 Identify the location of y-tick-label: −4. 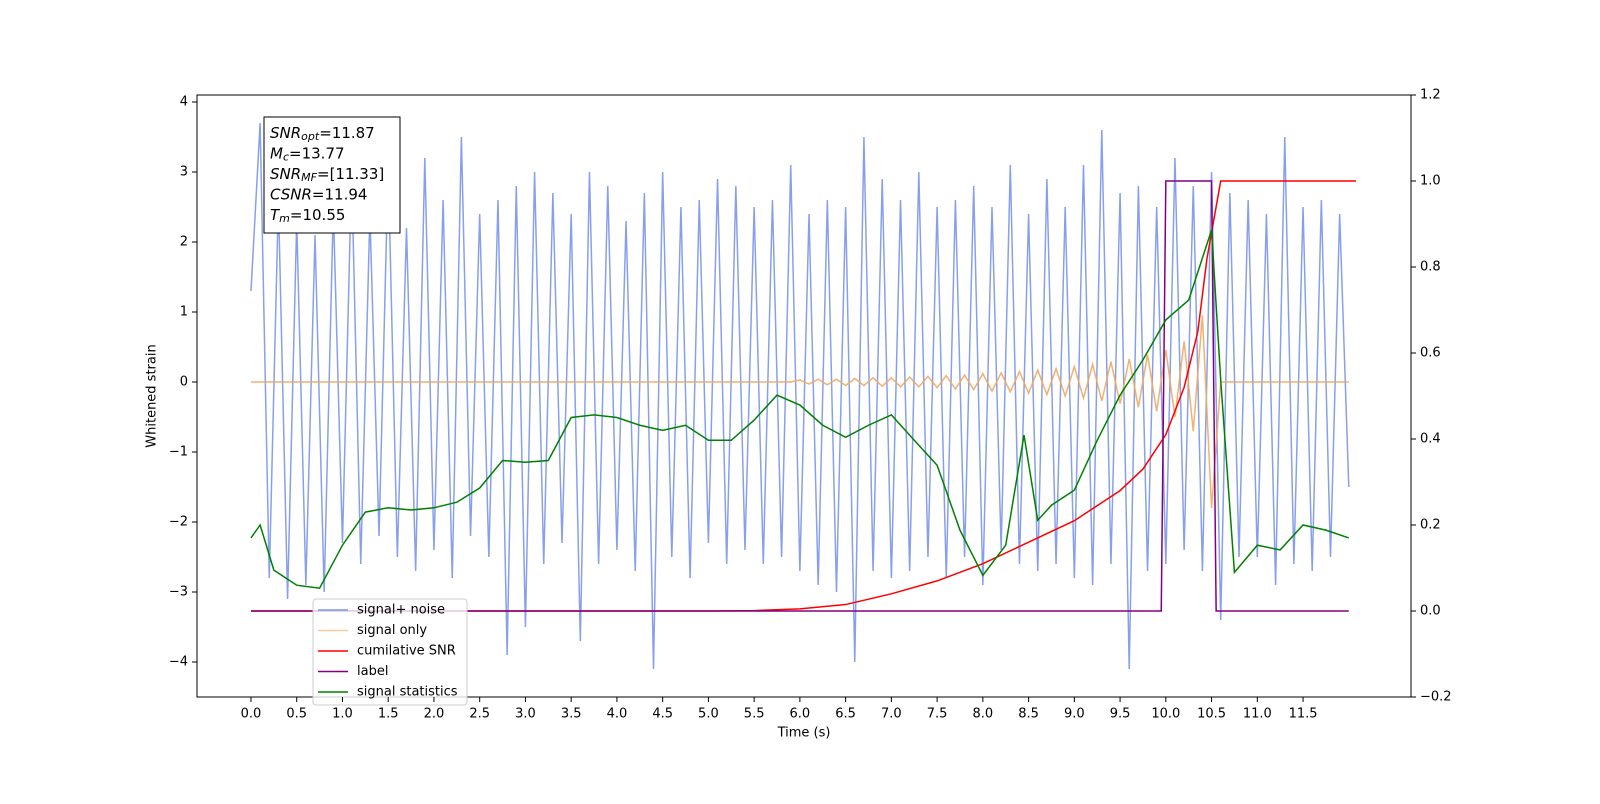
(178, 662).